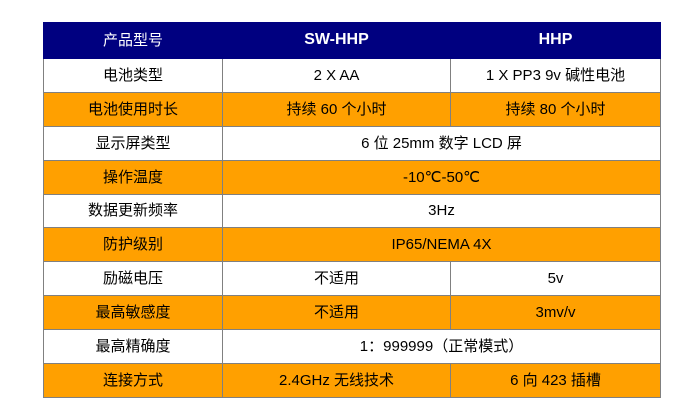 This screenshot has width=700, height=418. Describe the element at coordinates (133, 347) in the screenshot. I see `row-label-max-accuracy: 最高精确度` at that location.